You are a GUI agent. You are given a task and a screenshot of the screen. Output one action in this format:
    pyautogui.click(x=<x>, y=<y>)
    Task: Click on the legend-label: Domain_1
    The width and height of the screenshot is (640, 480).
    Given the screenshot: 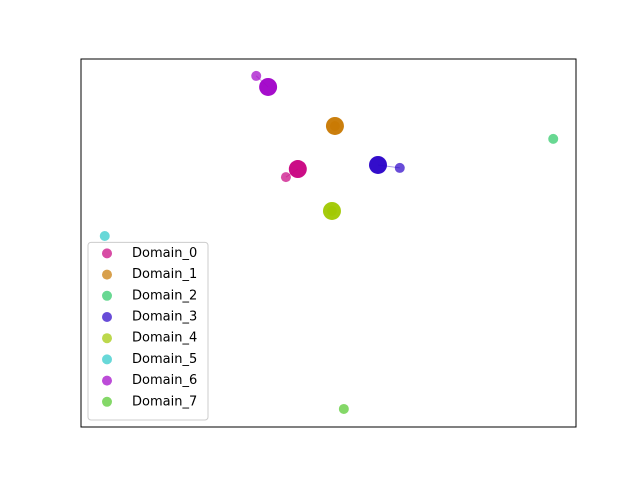 What is the action you would take?
    pyautogui.click(x=164, y=274)
    